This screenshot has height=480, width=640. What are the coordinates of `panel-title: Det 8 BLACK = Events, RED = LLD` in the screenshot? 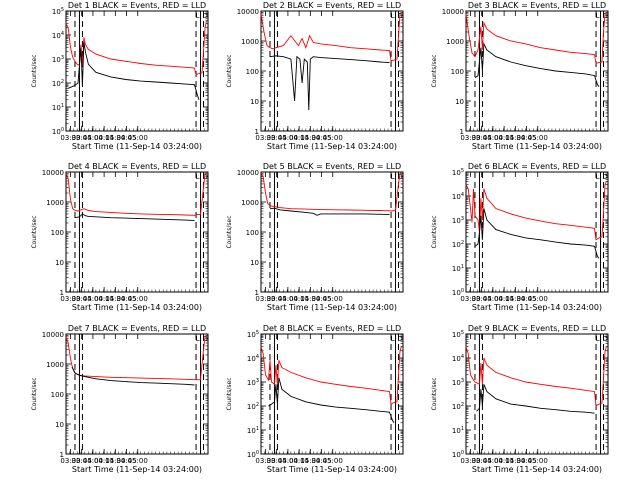 It's located at (332, 328).